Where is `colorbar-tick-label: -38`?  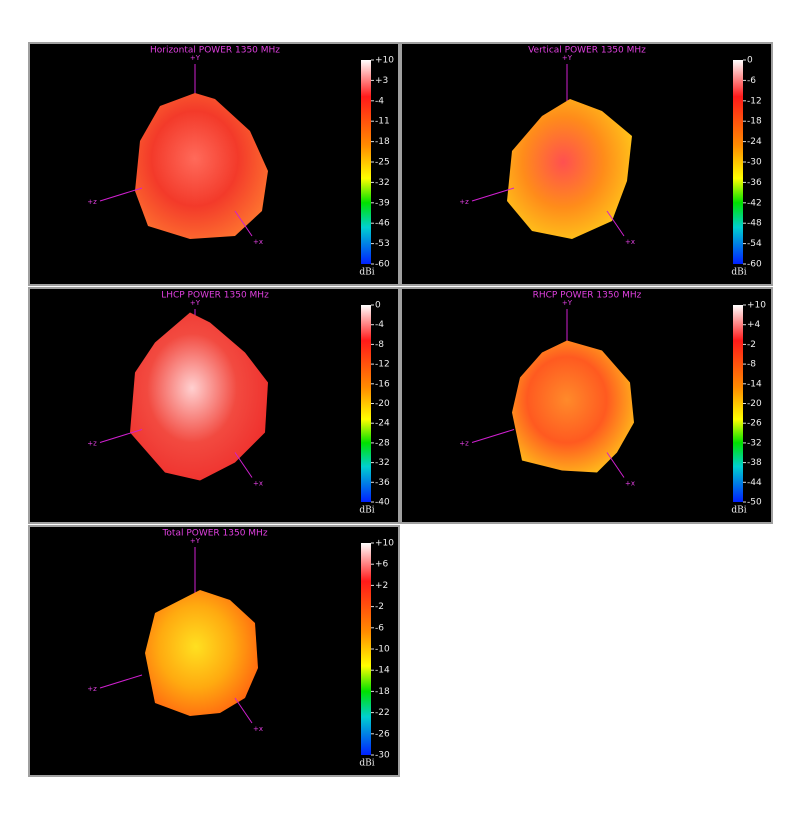 colorbar-tick-label: -38 is located at coordinates (754, 463).